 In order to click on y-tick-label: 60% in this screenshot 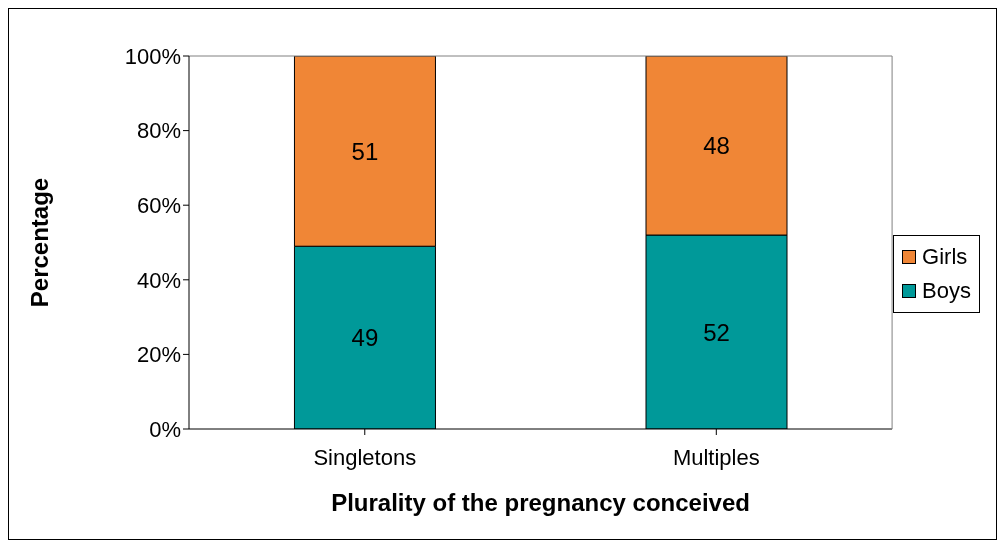, I will do `click(158, 206)`.